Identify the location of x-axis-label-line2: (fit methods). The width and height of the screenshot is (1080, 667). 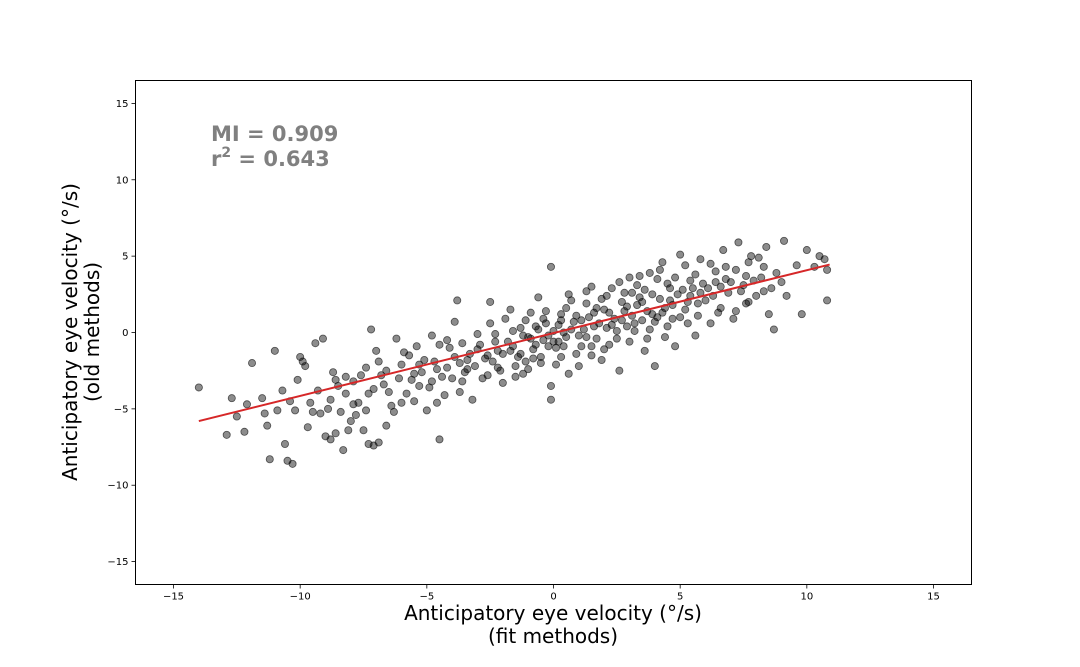
(553, 636).